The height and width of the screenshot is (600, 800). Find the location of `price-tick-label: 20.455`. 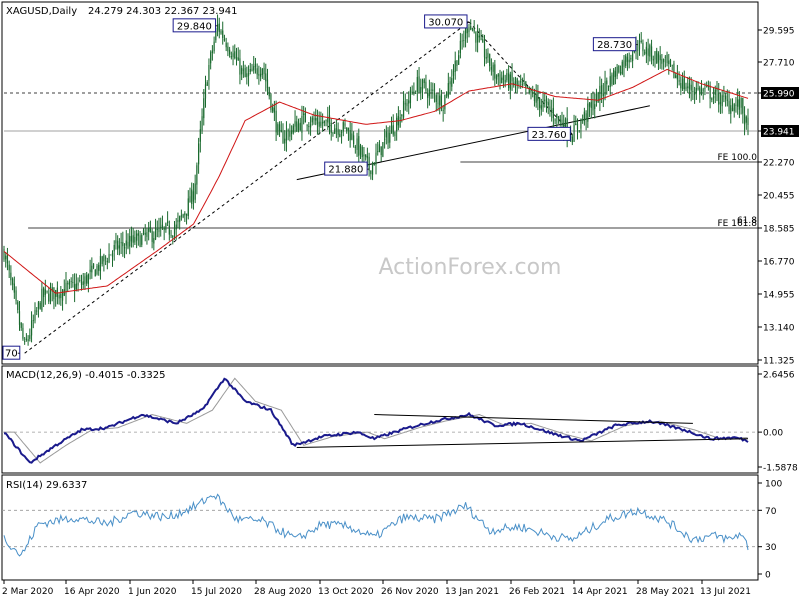

price-tick-label: 20.455 is located at coordinates (779, 197).